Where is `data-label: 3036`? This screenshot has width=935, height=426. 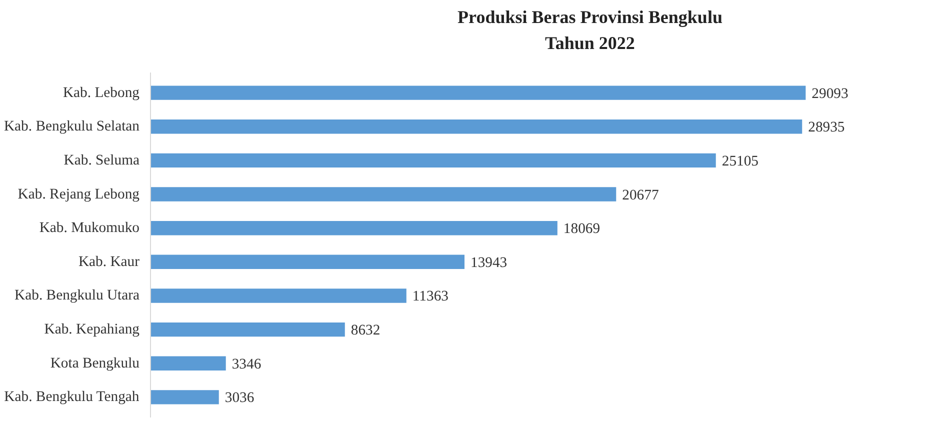 data-label: 3036 is located at coordinates (239, 398).